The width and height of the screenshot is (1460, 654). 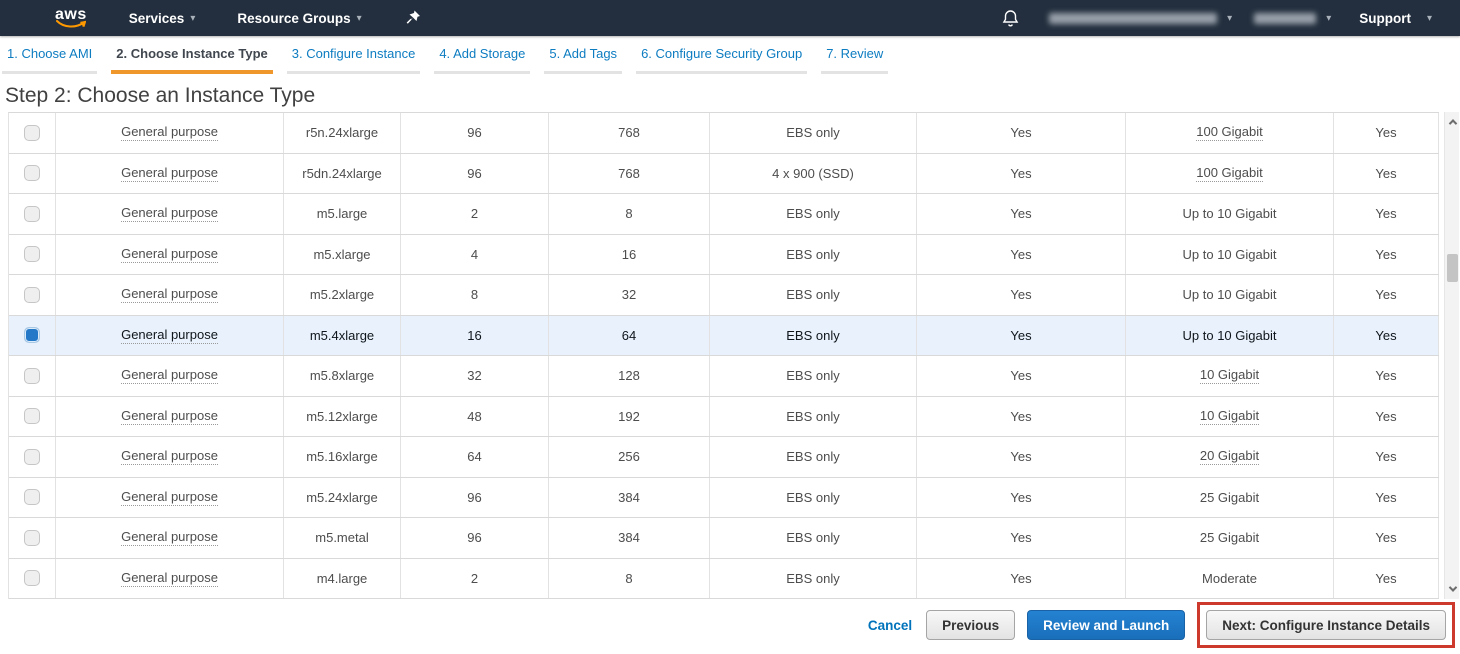 I want to click on nav-support-label: Support, so click(x=1385, y=18).